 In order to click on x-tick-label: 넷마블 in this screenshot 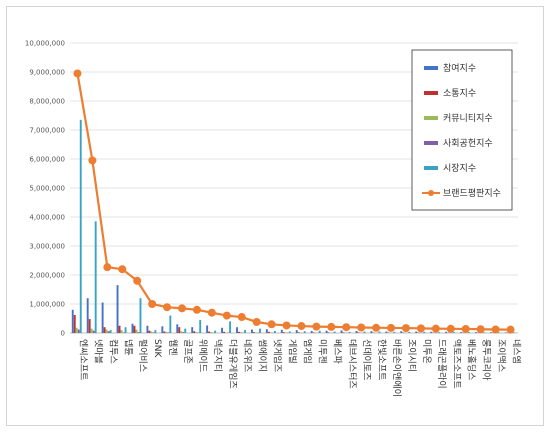, I will do `click(97, 351)`.